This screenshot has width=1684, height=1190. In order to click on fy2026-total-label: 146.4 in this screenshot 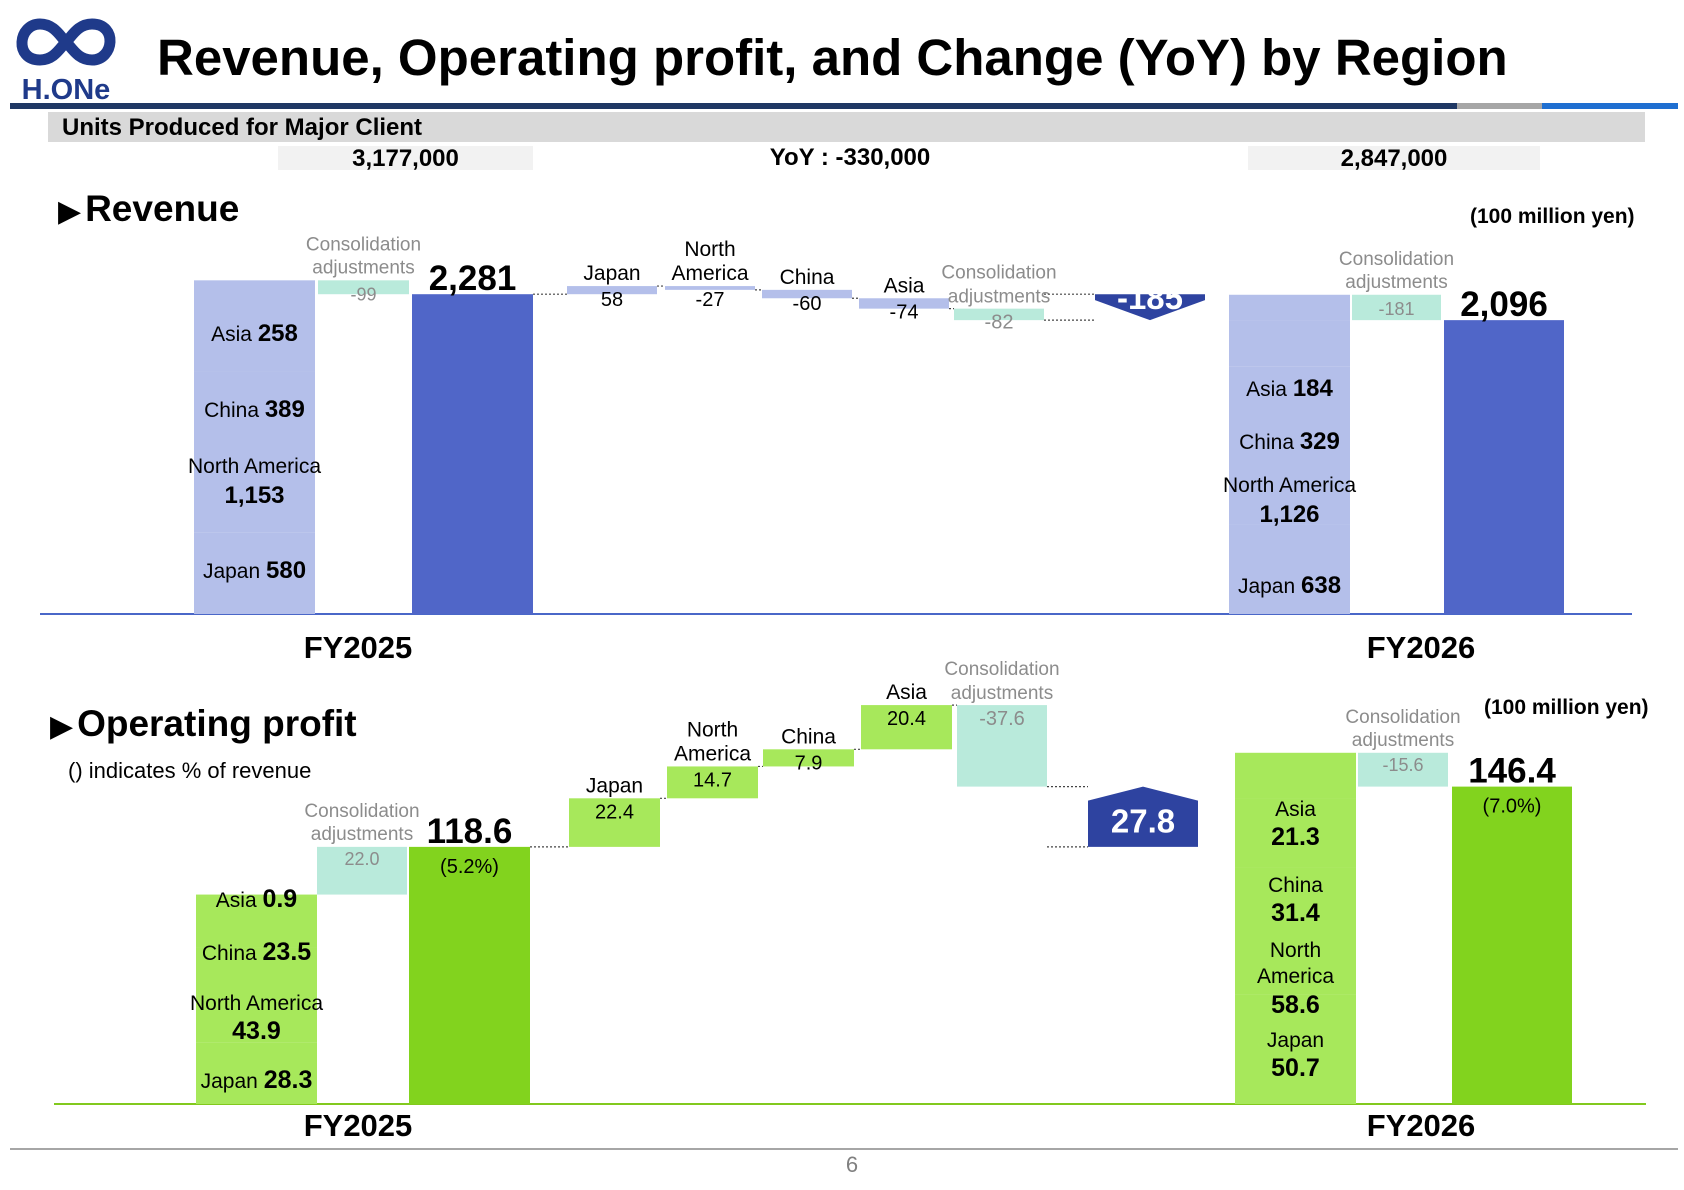, I will do `click(1512, 771)`.